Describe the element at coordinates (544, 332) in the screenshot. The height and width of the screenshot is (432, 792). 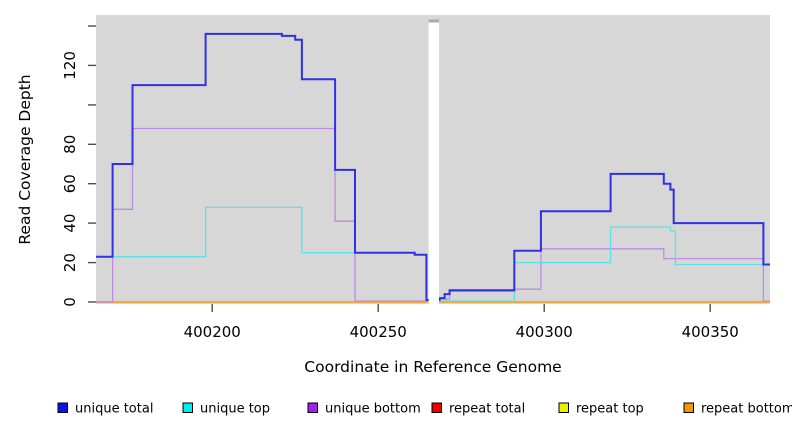
I see `x-tick-label: 400300` at that location.